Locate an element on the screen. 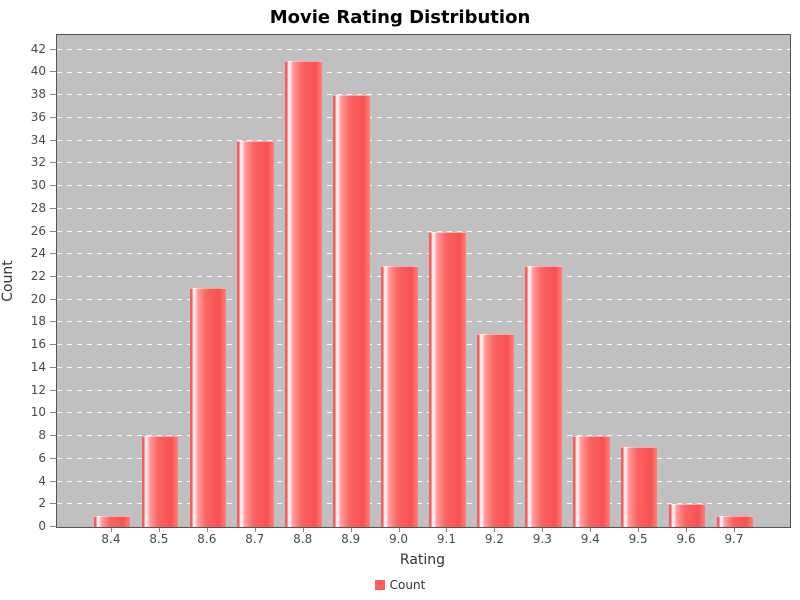 The image size is (800, 600). x-tick-mark-8.5 is located at coordinates (159, 530).